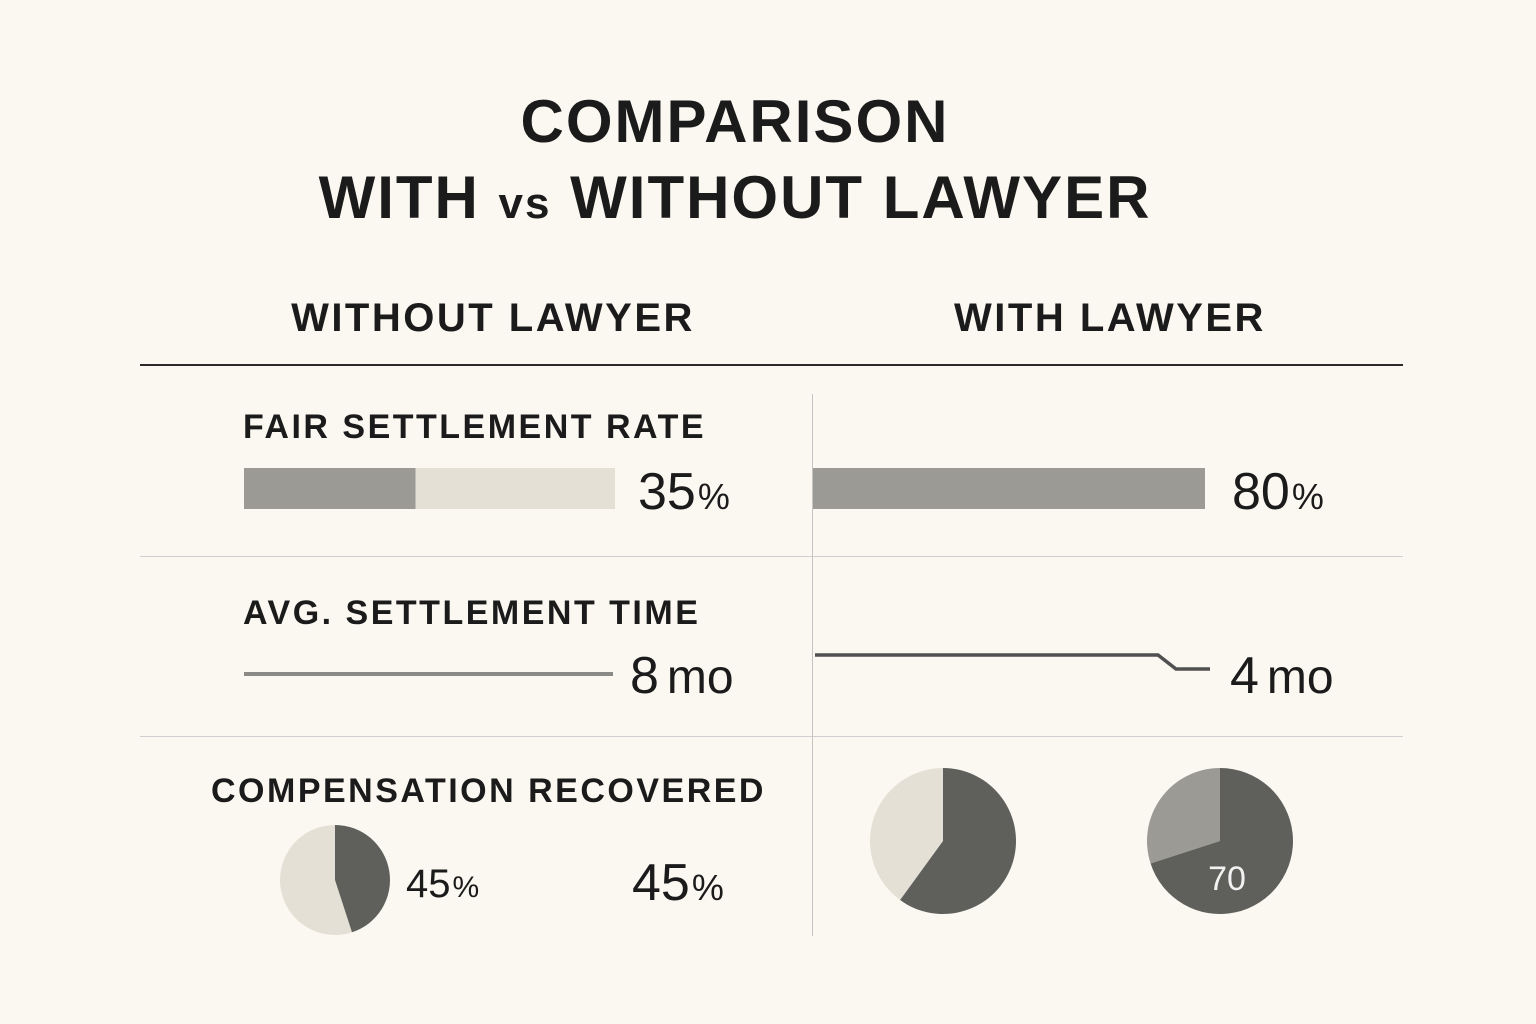  What do you see at coordinates (771, 365) in the screenshot?
I see `header-rule` at bounding box center [771, 365].